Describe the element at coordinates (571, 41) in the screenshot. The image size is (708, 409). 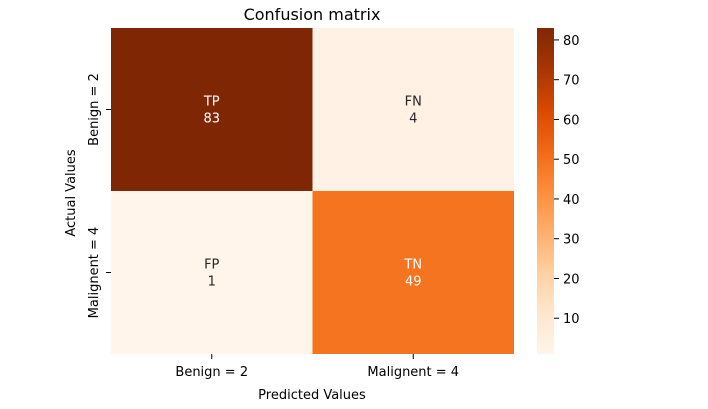
I see `colorbar-tick-label: 80` at that location.